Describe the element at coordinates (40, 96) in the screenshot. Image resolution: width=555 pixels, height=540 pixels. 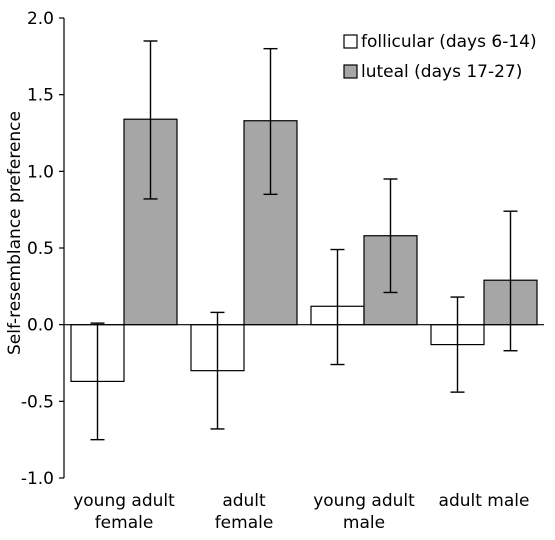
I see `y-tick-label: 1.5` at that location.